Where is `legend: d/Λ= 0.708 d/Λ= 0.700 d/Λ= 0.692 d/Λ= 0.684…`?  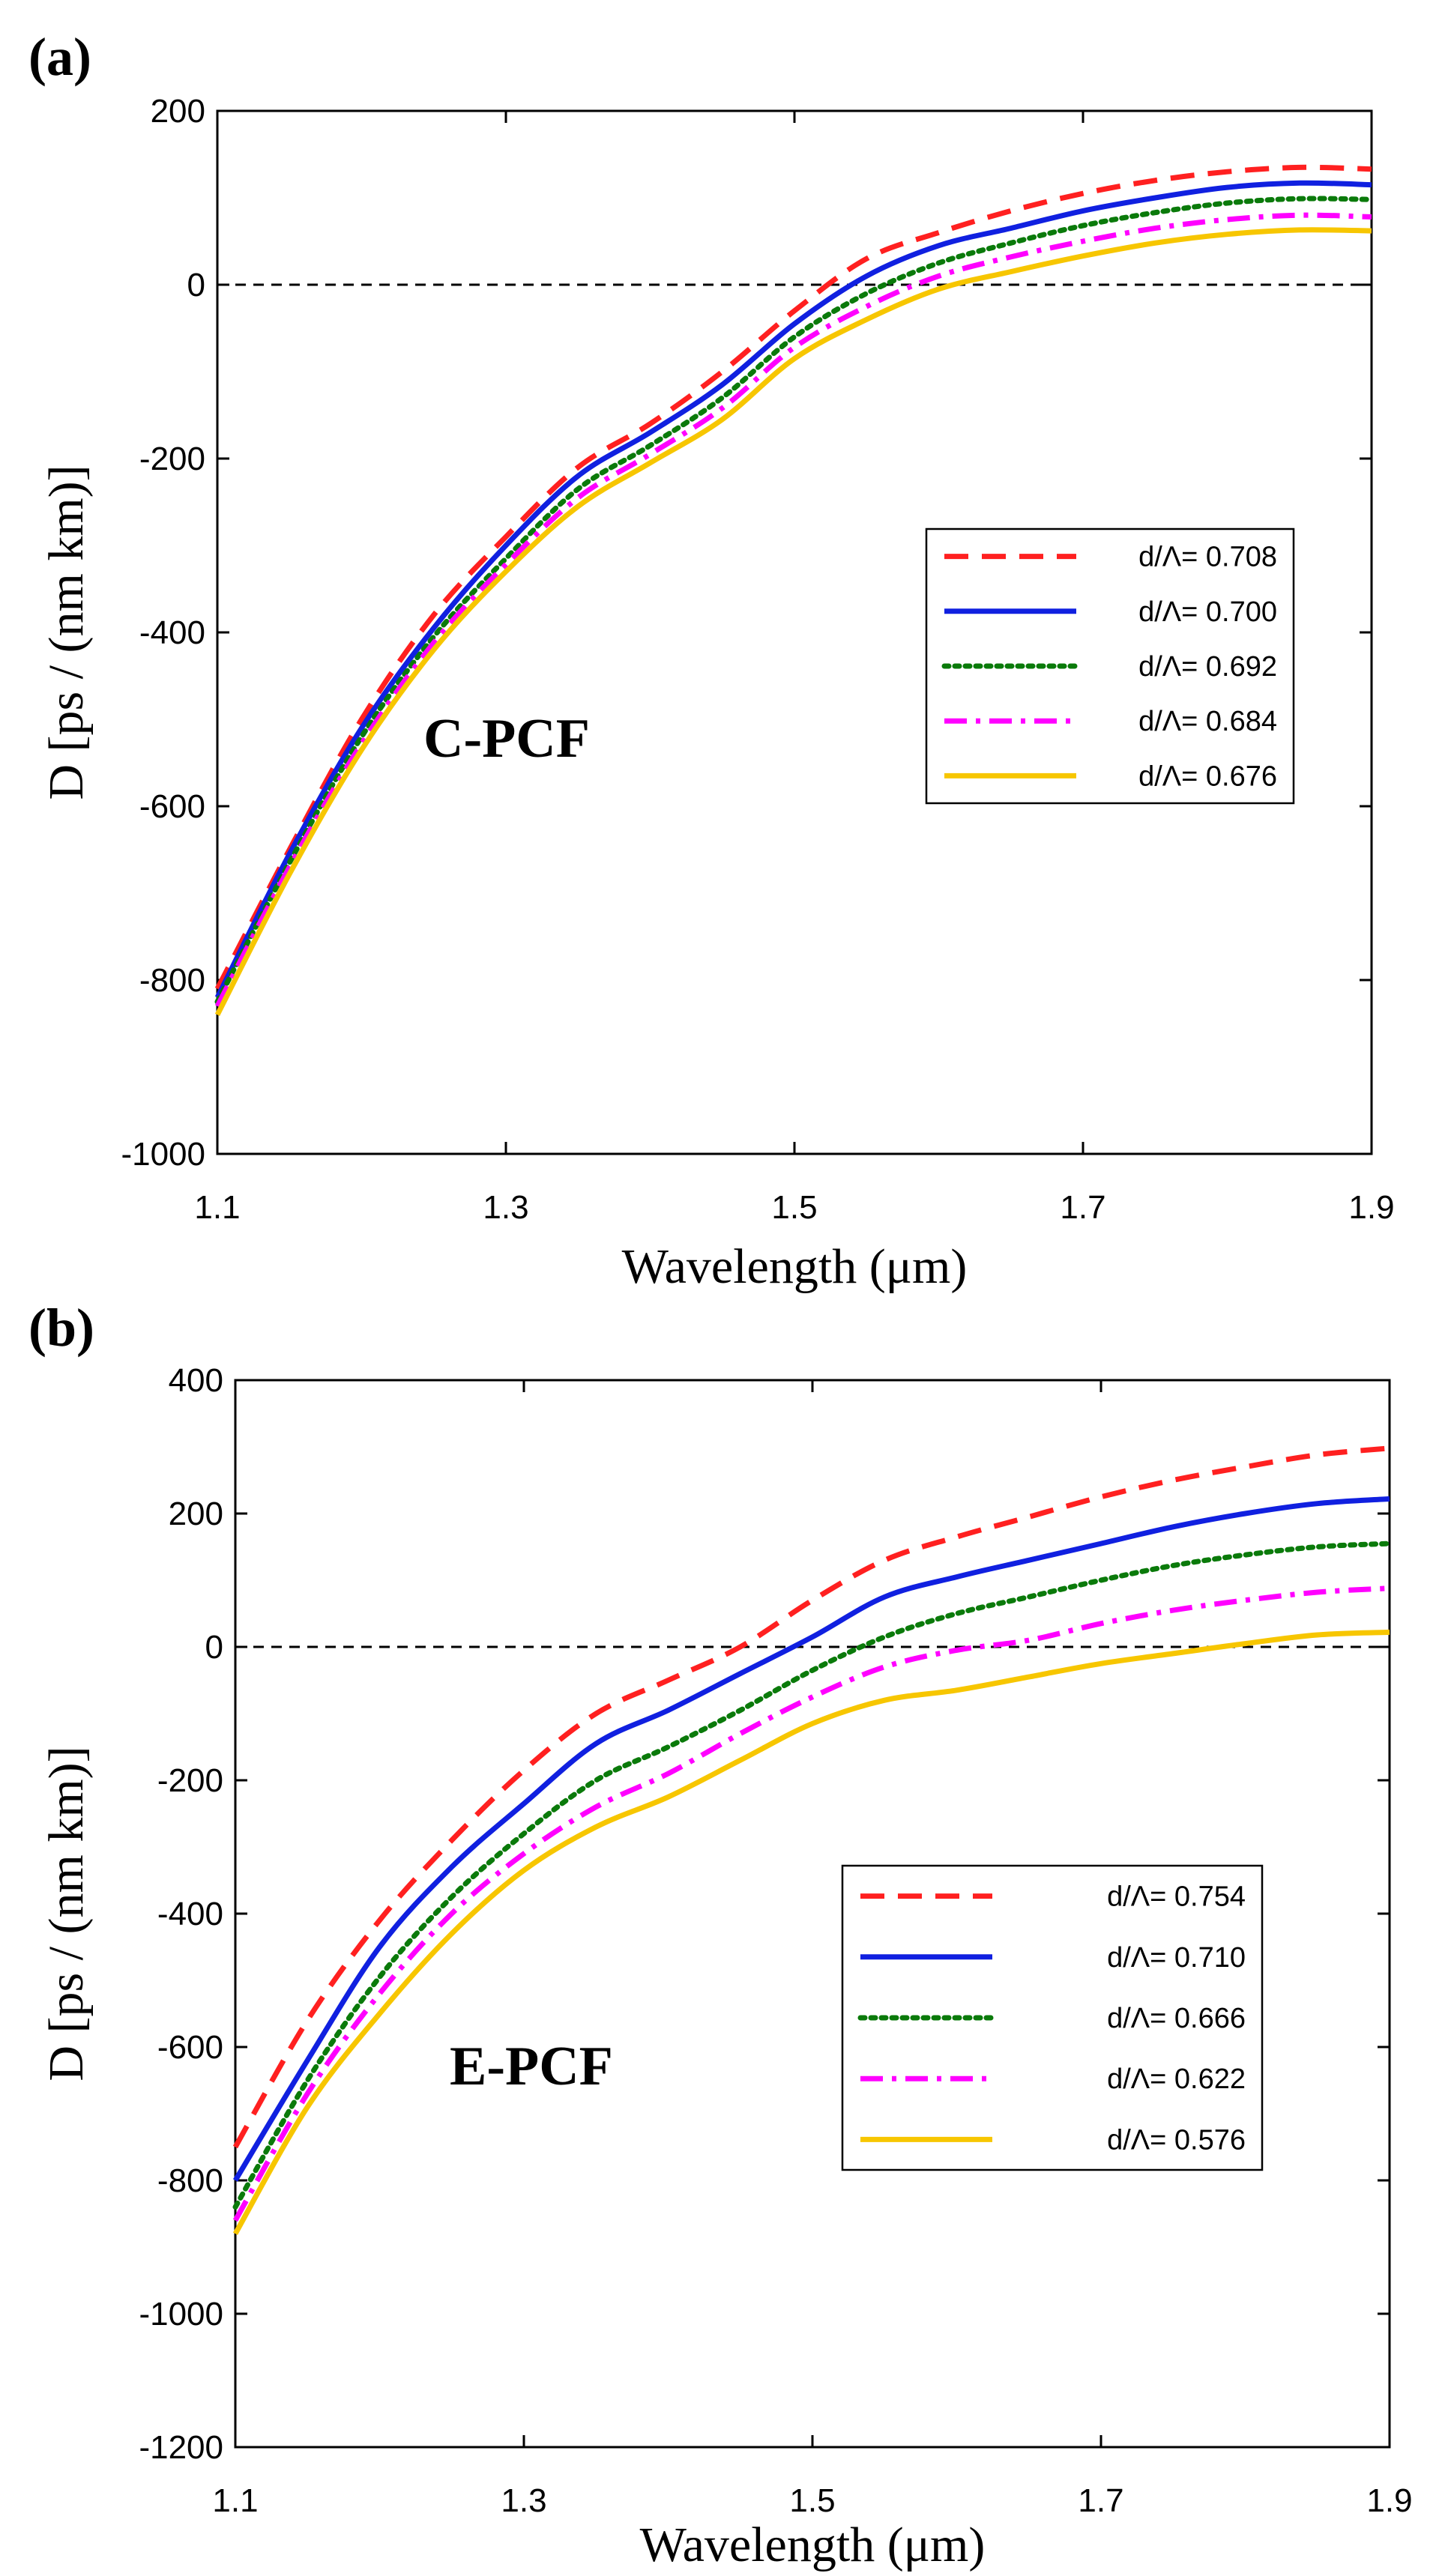 legend: d/Λ= 0.708 d/Λ= 0.700 d/Λ= 0.692 d/Λ= 0.684… is located at coordinates (1110, 666).